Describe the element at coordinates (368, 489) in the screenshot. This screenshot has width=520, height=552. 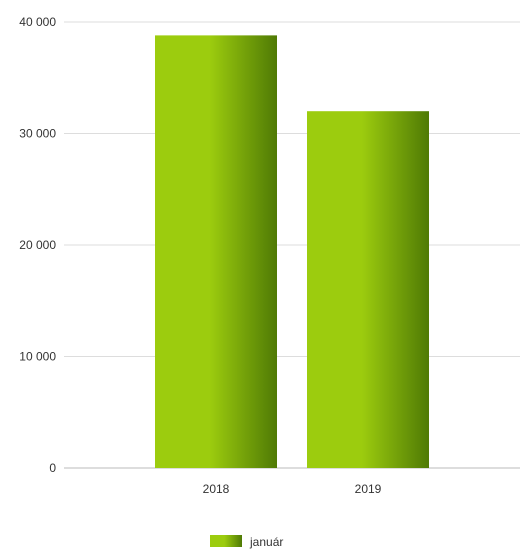
I see `x-tick-label: 2019` at that location.